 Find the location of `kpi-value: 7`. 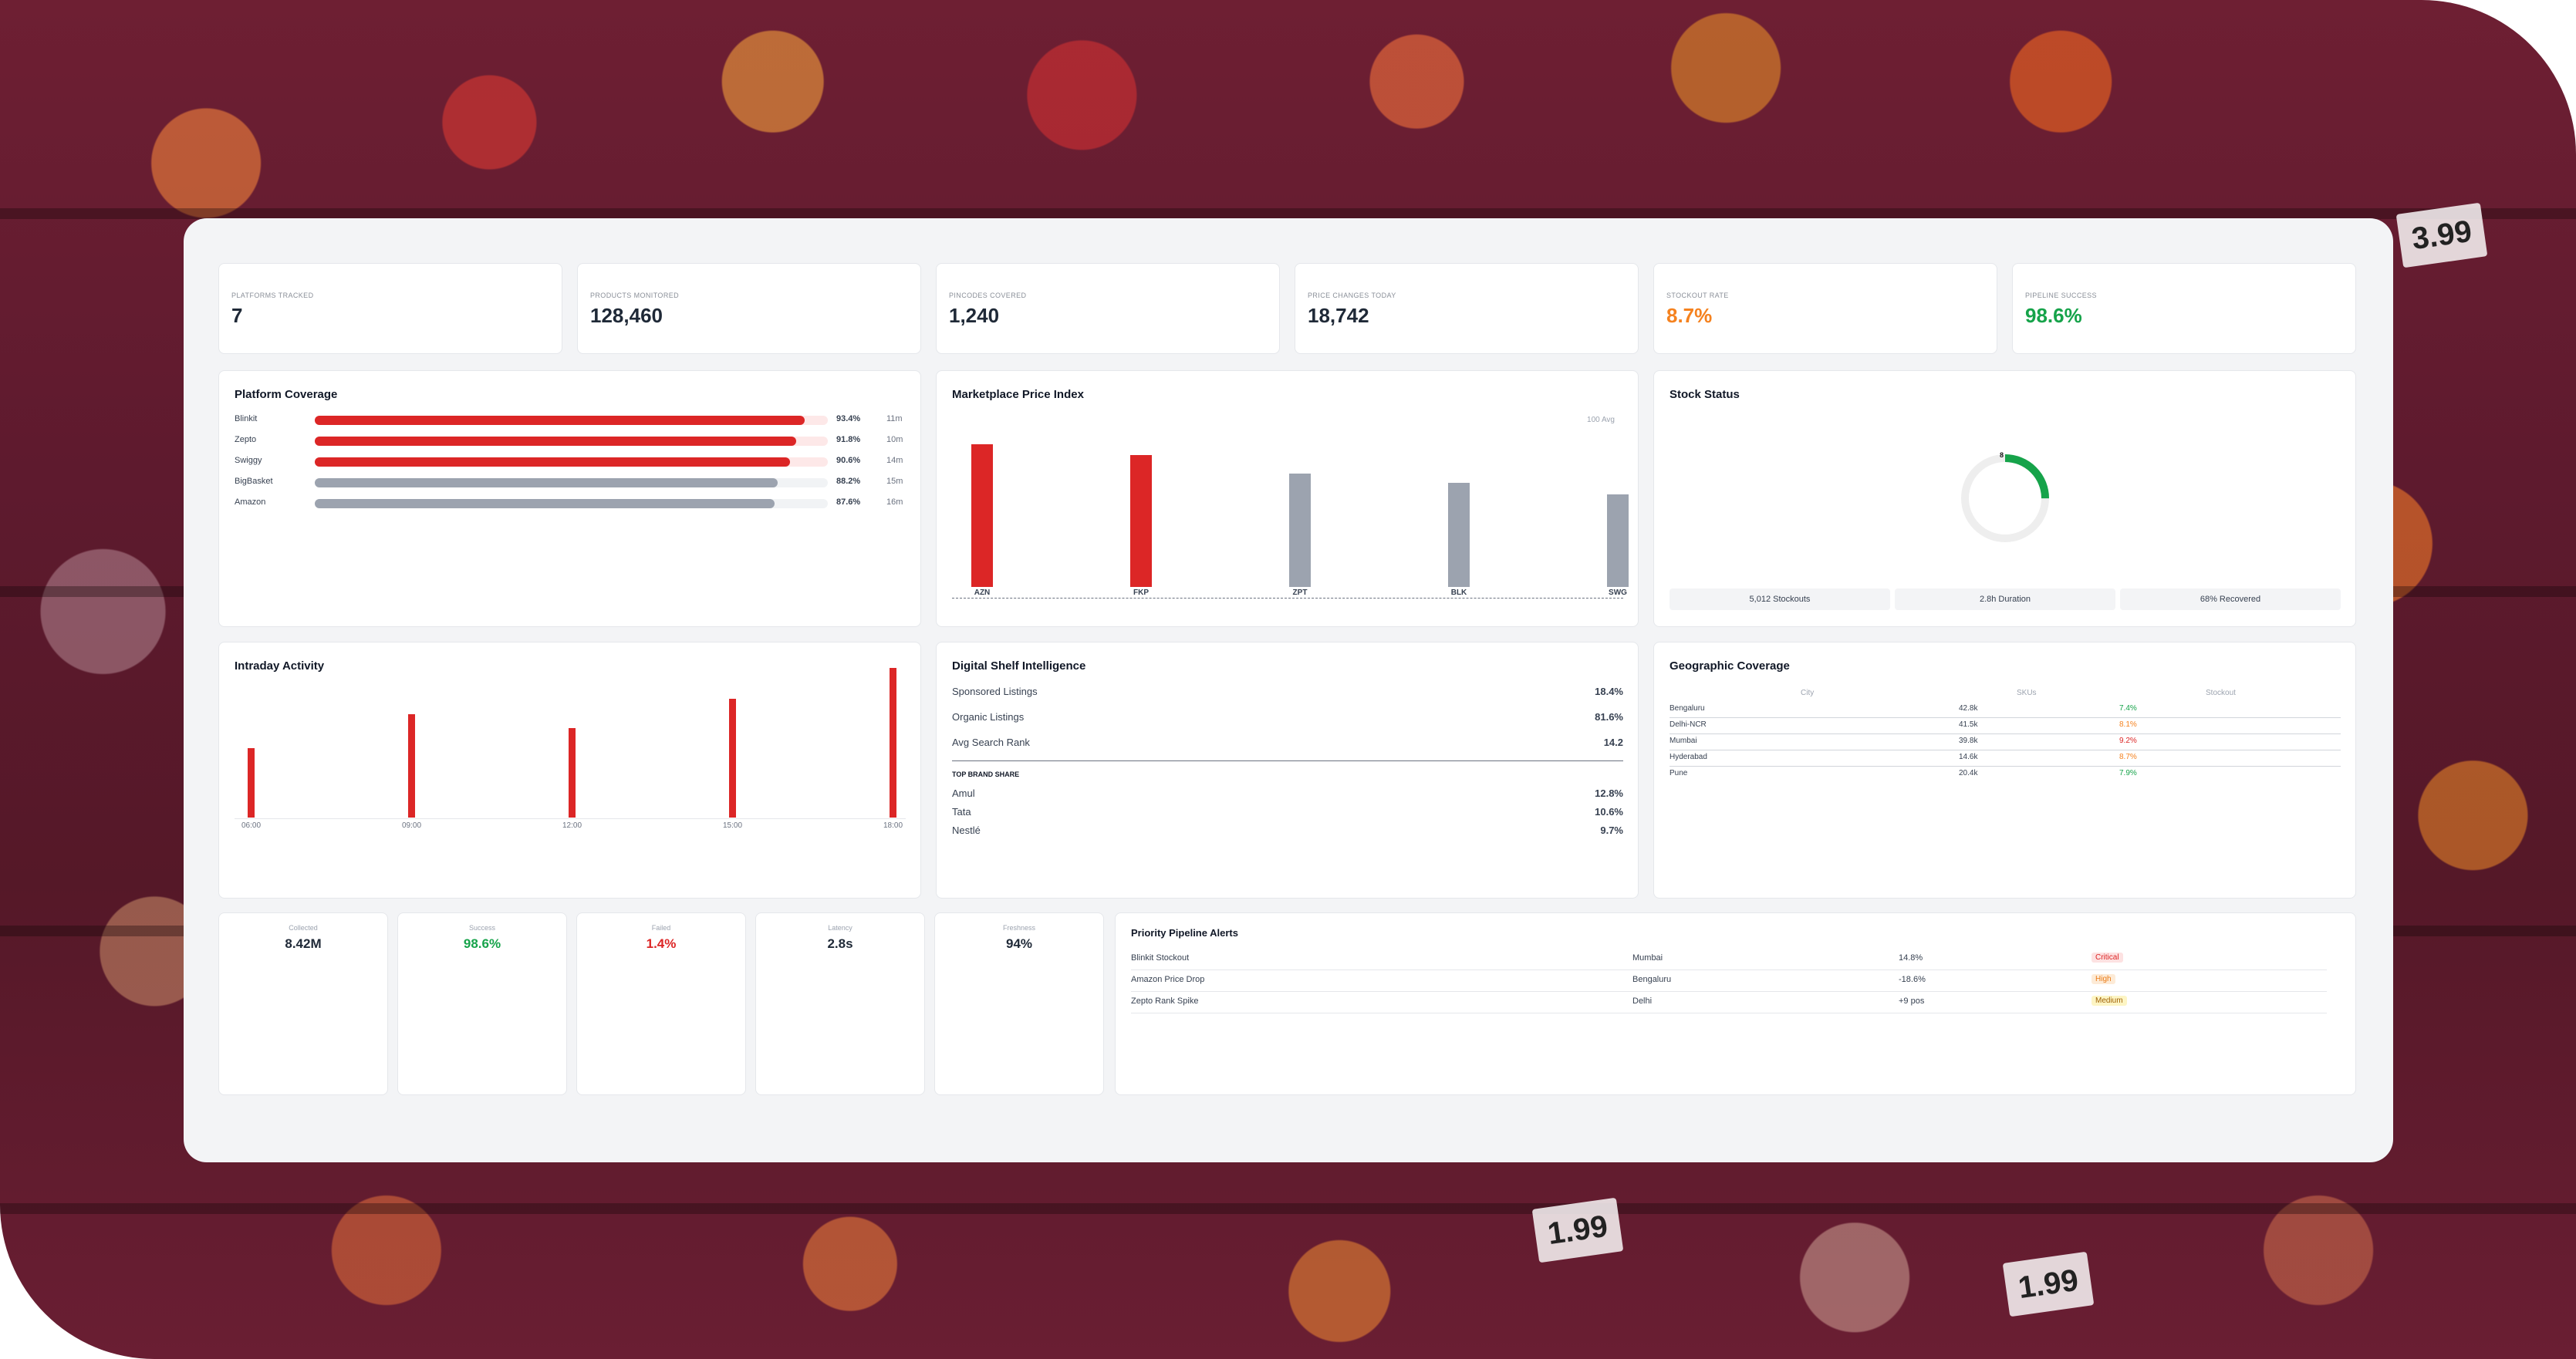

kpi-value: 7 is located at coordinates (237, 315).